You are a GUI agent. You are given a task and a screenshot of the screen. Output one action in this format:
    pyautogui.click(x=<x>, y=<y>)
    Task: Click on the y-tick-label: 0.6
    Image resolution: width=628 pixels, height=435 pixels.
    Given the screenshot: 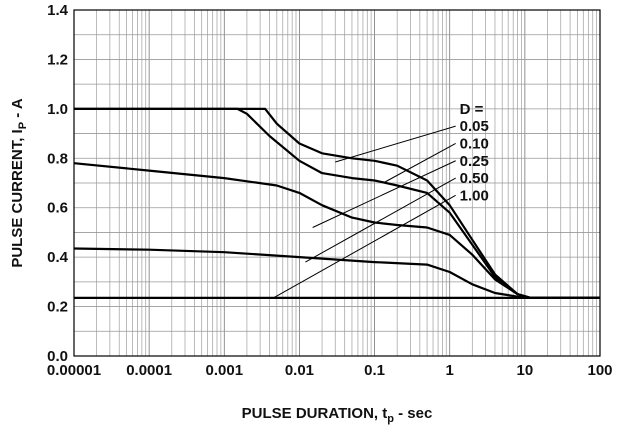 What is the action you would take?
    pyautogui.click(x=57, y=208)
    